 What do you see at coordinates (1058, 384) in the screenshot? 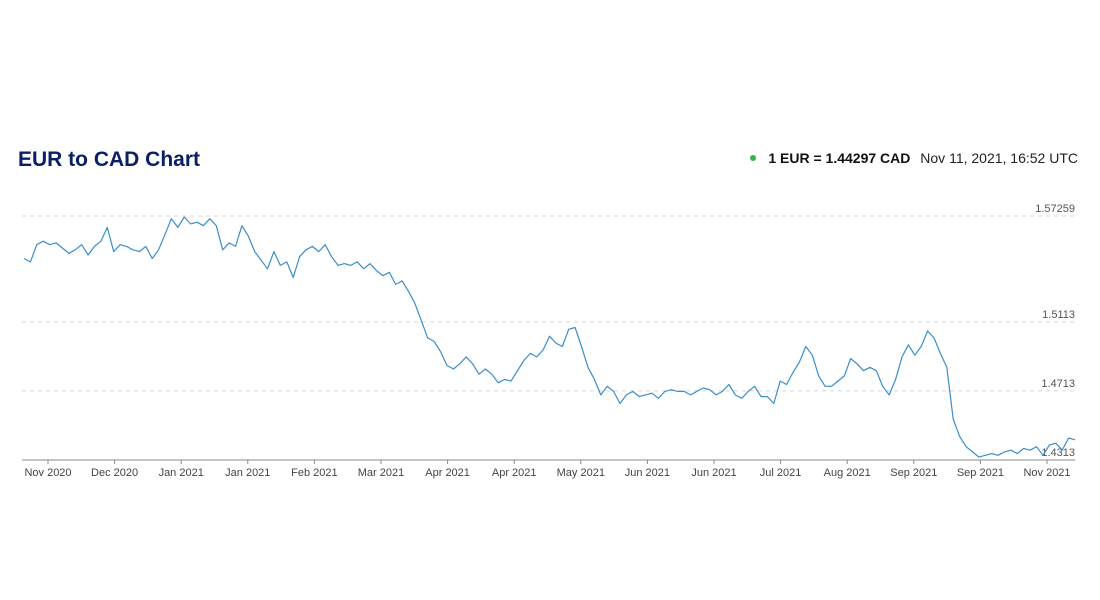
I see `y-tick-label: 1.4713` at bounding box center [1058, 384].